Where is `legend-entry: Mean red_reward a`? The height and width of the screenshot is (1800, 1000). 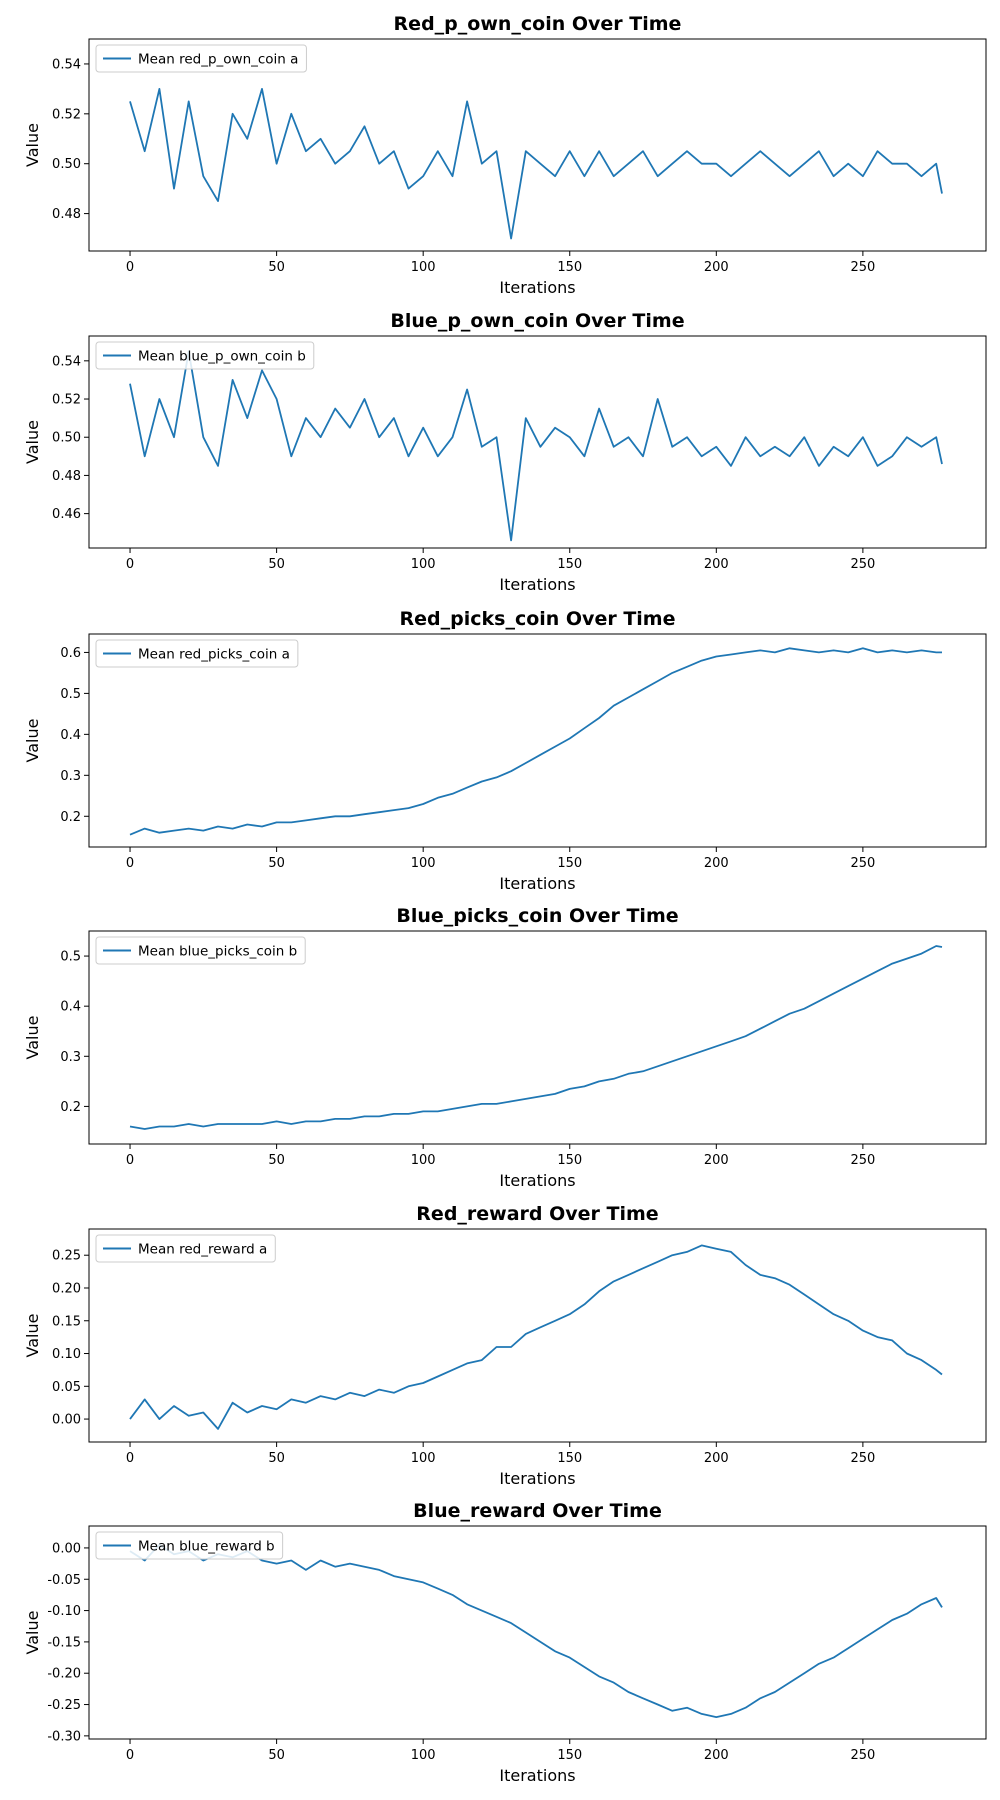
legend-entry: Mean red_reward a is located at coordinates (202, 1250).